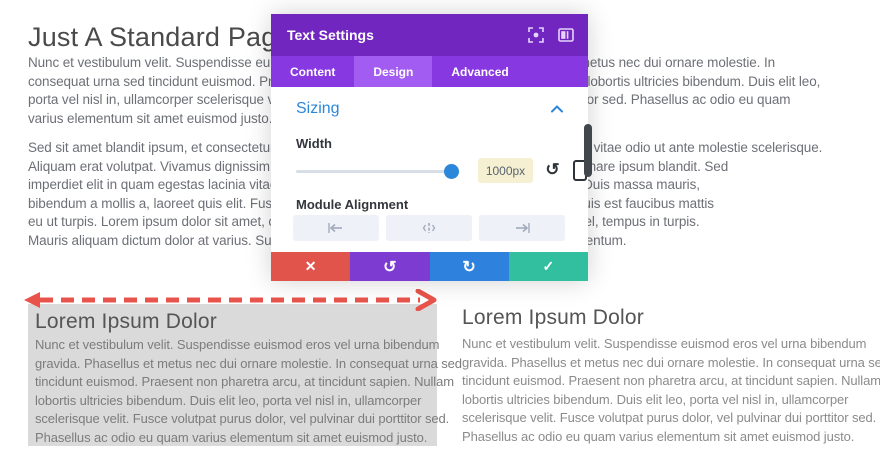 Image resolution: width=880 pixels, height=466 pixels. I want to click on align-center-icon, so click(429, 228).